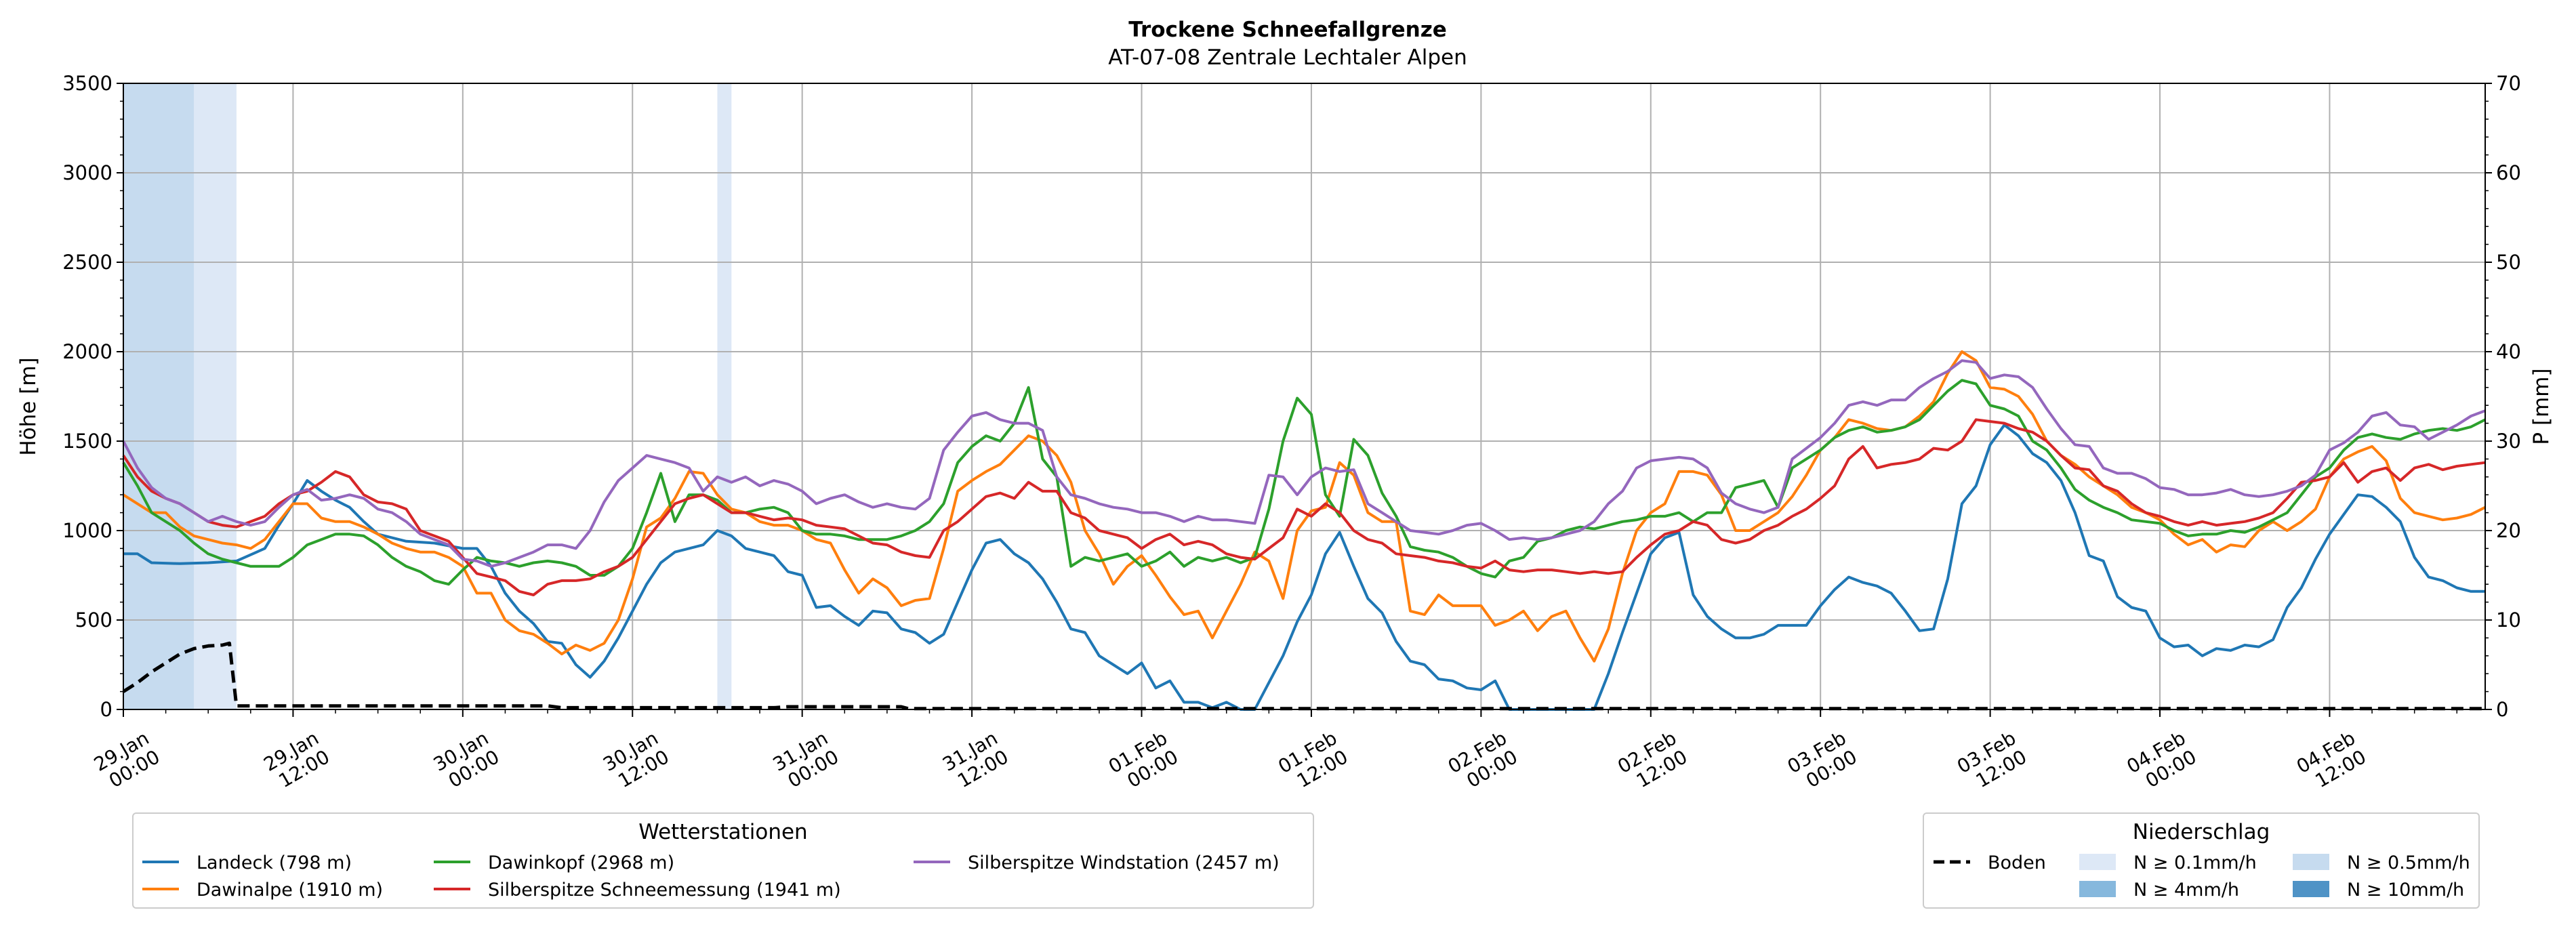 Image resolution: width=2576 pixels, height=929 pixels. I want to click on x-tick-label: 02.Feb00:00, so click(1482, 761).